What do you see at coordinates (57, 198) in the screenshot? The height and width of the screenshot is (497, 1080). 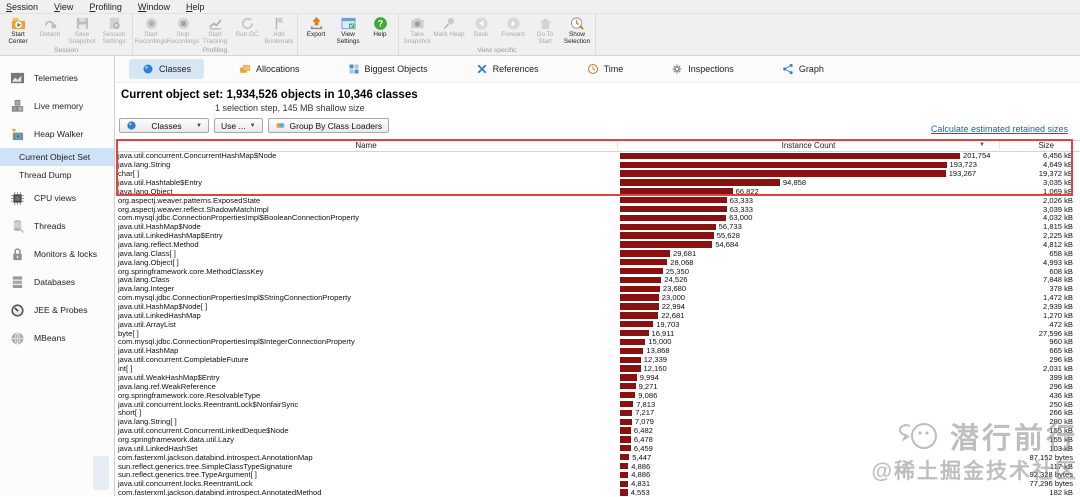 I see `sidebar-item-cpu-views: CPU views` at bounding box center [57, 198].